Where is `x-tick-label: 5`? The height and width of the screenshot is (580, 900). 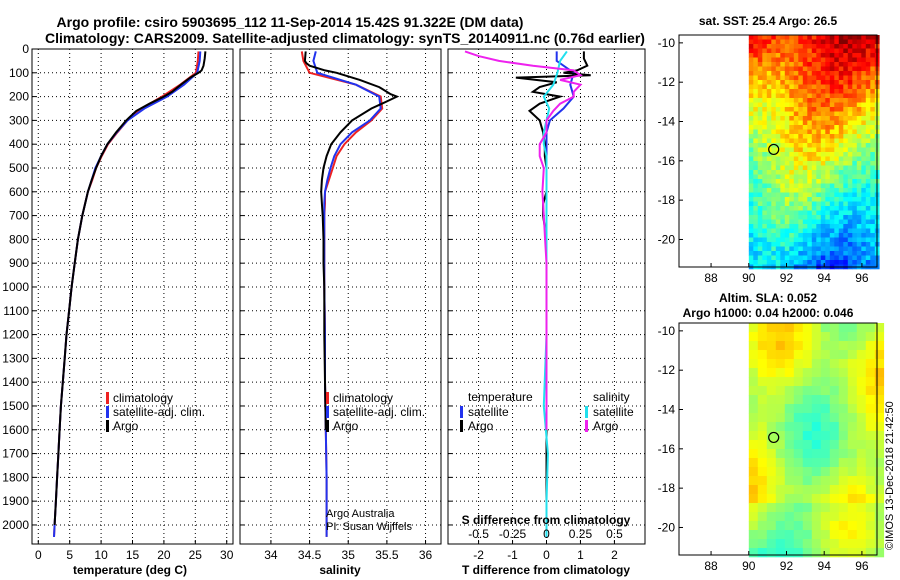 x-tick-label: 5 is located at coordinates (69, 555).